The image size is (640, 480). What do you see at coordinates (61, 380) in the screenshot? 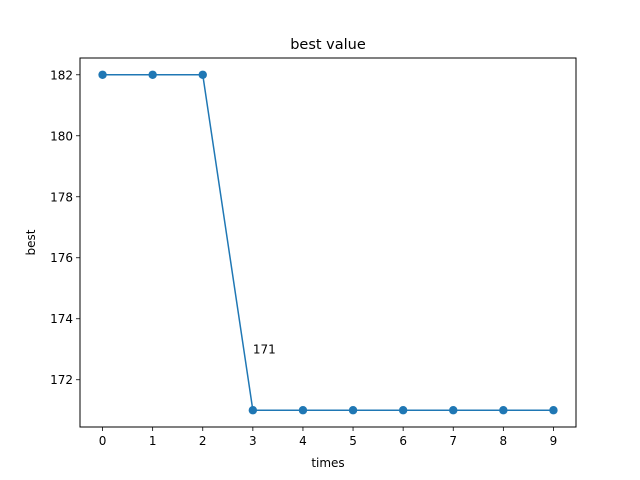
I see `y-tick-label: 172` at bounding box center [61, 380].